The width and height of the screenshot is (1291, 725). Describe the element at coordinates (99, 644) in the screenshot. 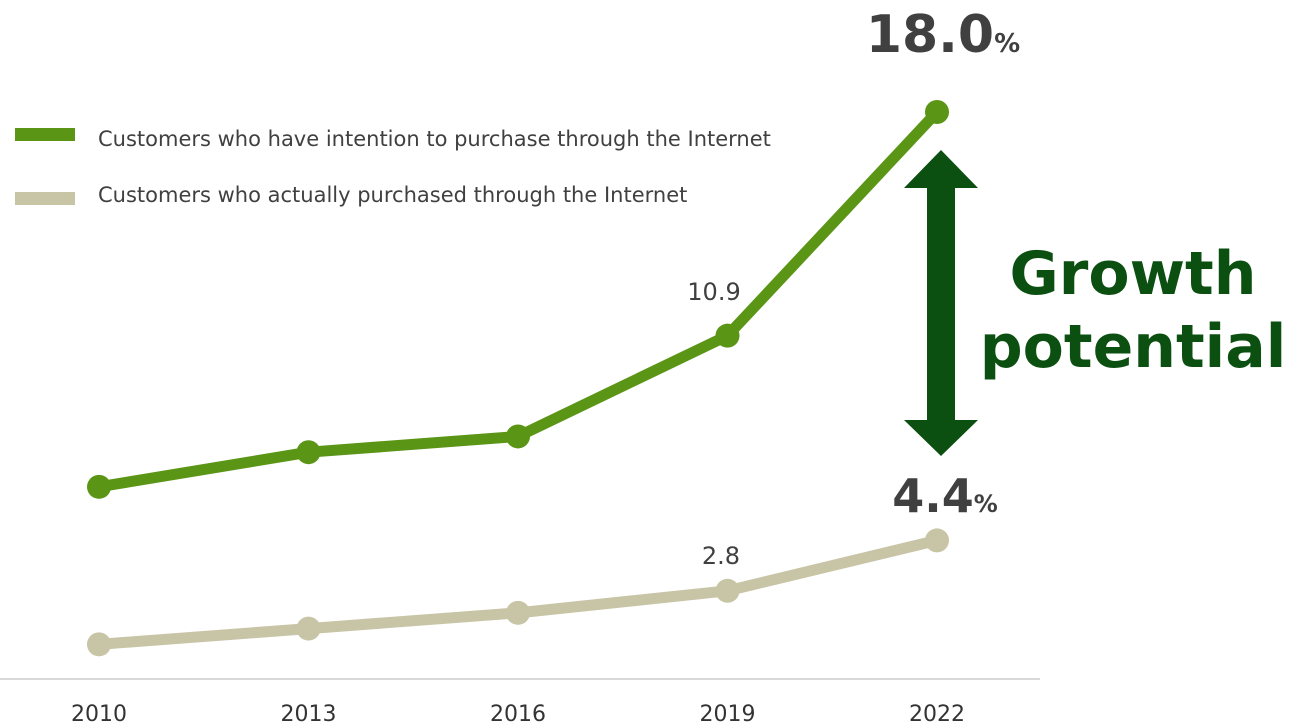

I see `data-point-s1-2010` at that location.